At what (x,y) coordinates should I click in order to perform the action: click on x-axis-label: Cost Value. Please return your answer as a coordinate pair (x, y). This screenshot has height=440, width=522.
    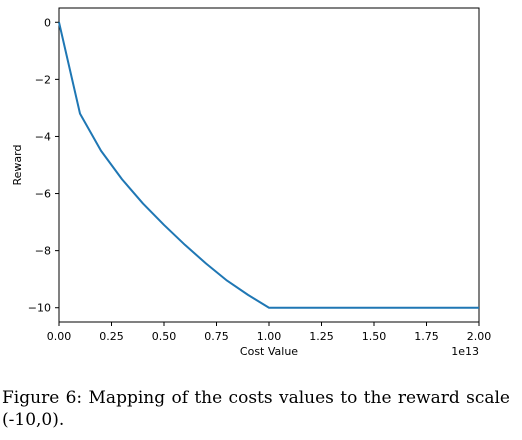
    Looking at the image, I should click on (269, 351).